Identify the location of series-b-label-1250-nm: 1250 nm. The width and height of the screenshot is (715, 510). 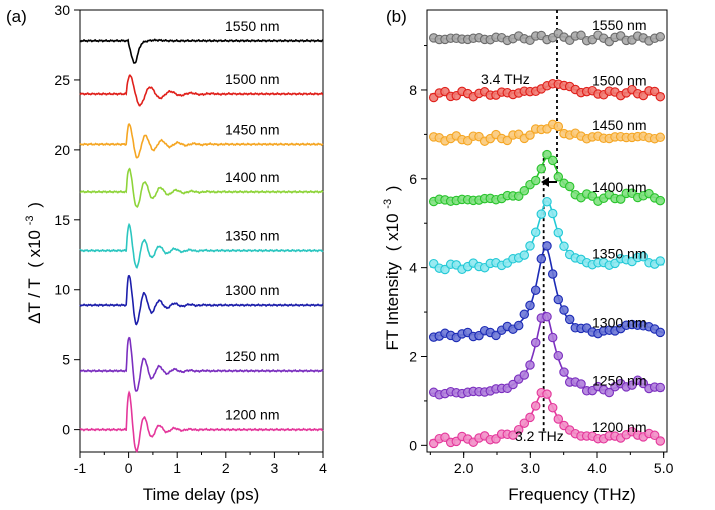
(619, 380).